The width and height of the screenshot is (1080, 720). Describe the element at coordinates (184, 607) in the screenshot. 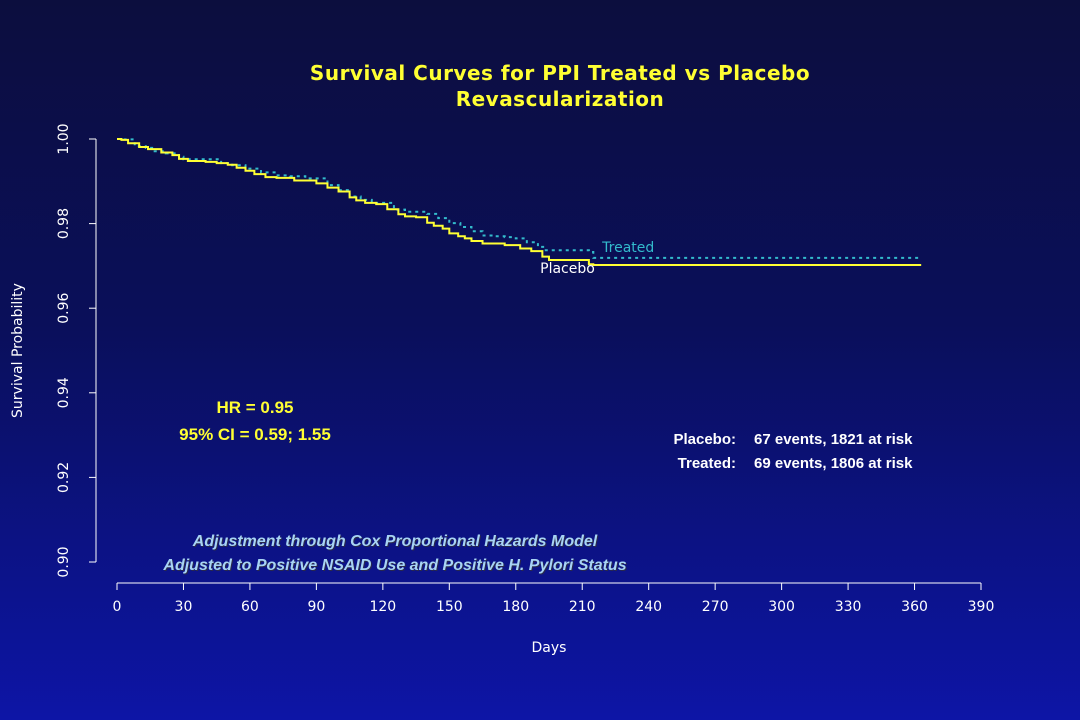

I see `x-tick-label: 30` at that location.